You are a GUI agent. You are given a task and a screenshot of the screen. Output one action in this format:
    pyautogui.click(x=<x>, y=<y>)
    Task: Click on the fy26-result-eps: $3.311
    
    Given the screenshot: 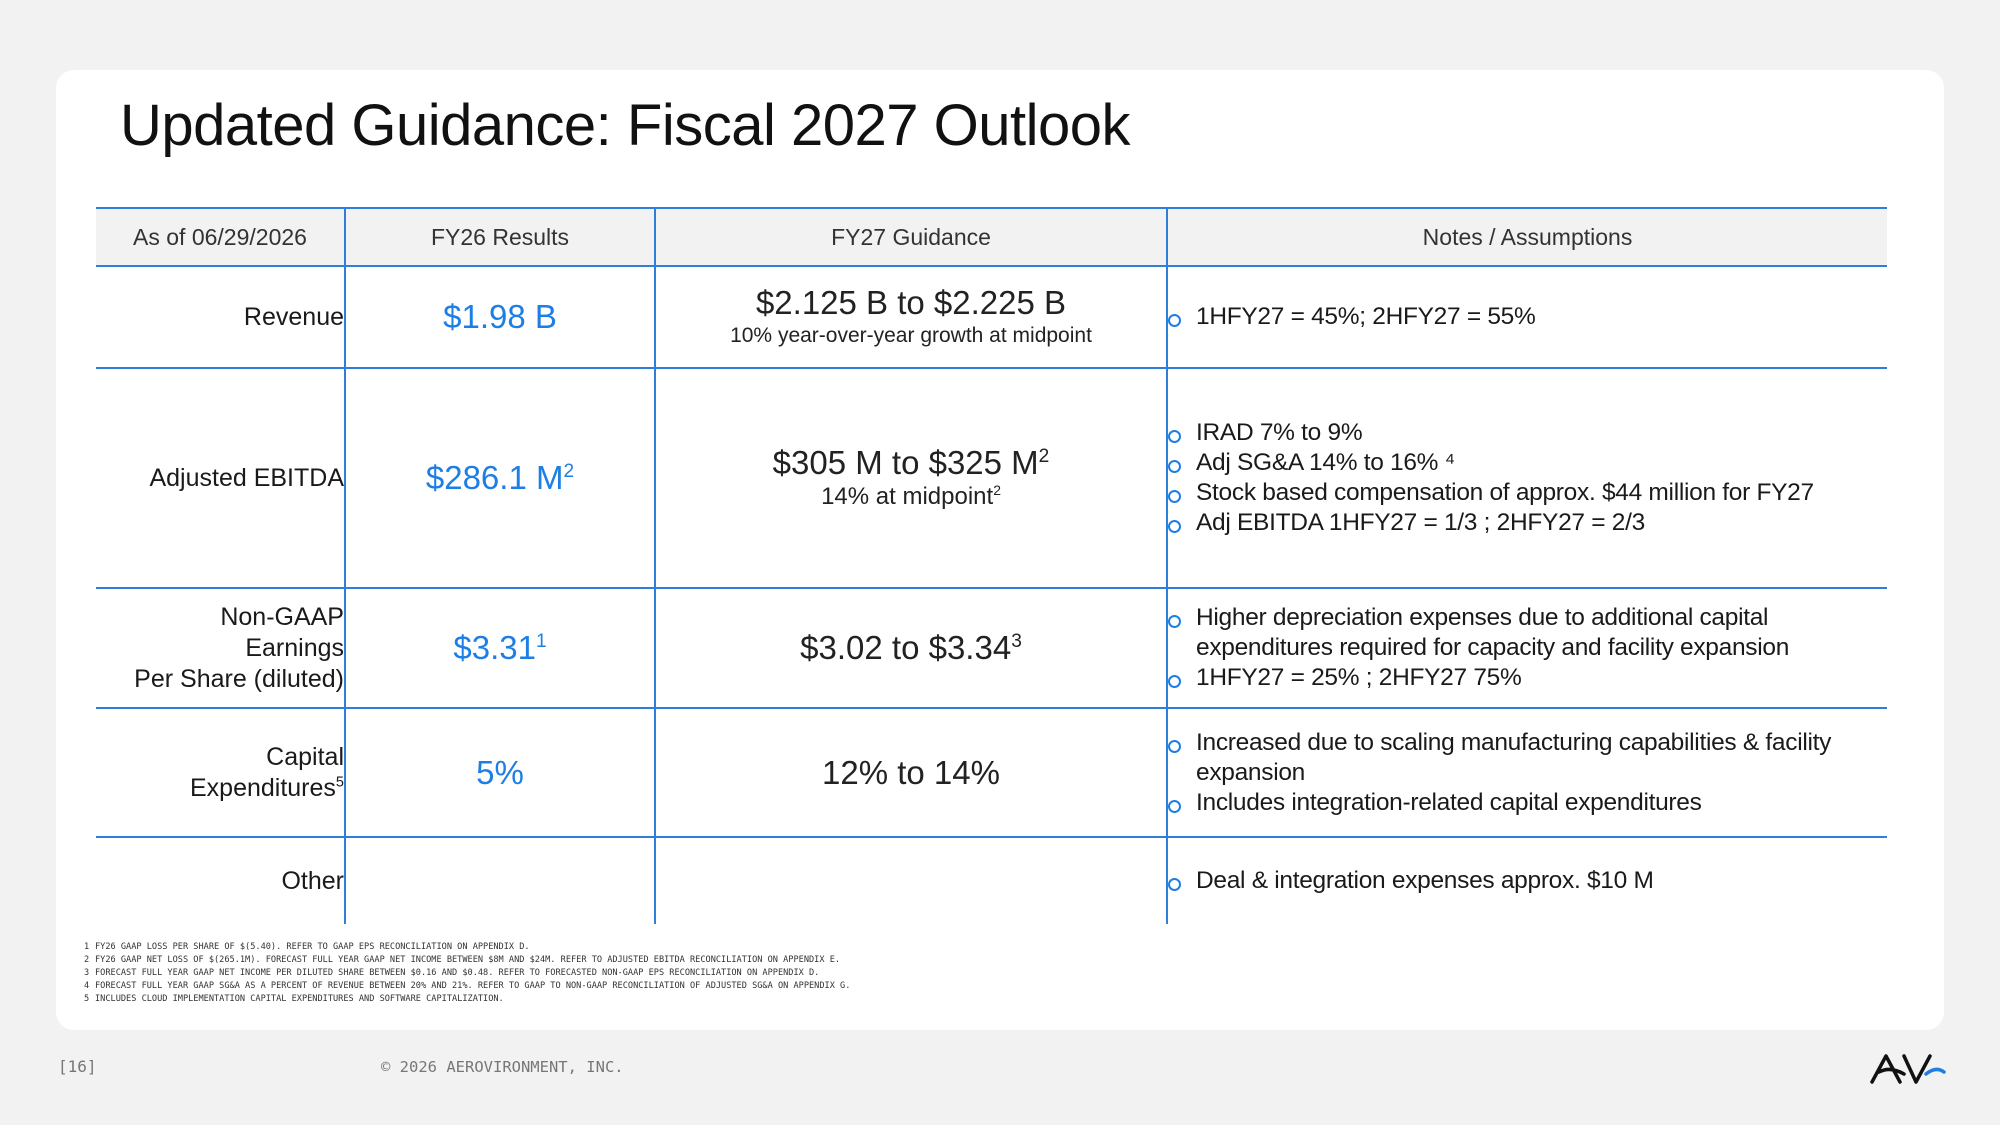 What is the action you would take?
    pyautogui.click(x=499, y=647)
    